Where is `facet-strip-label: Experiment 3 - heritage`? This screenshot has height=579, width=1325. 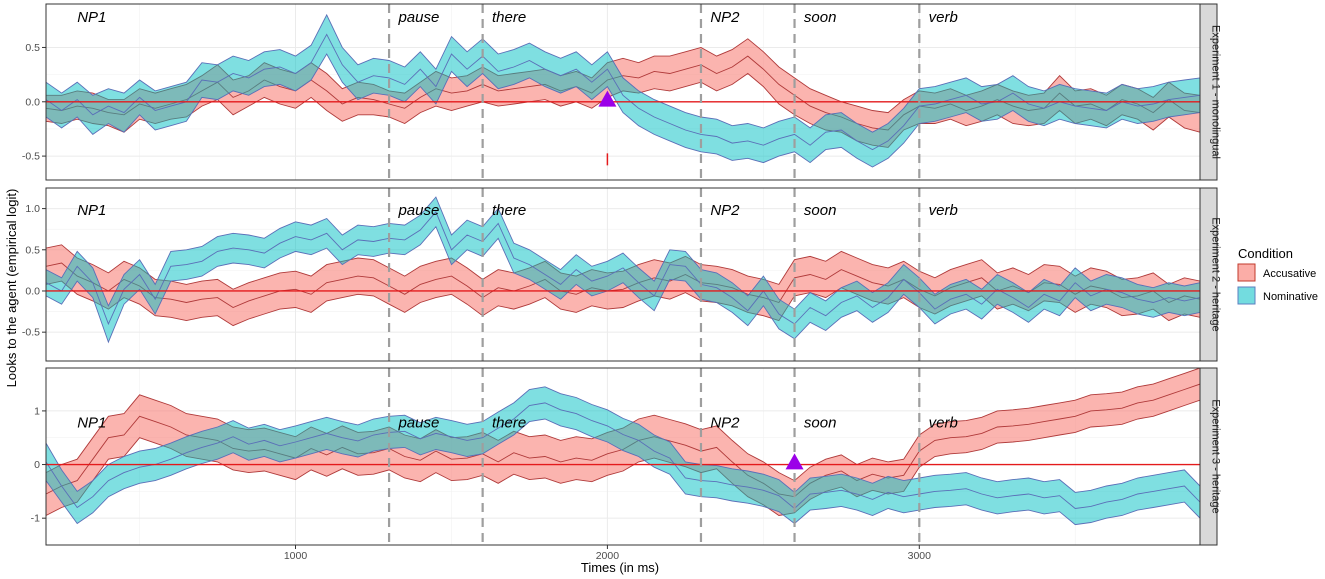
facet-strip-label: Experiment 3 - heritage is located at coordinates (1216, 456).